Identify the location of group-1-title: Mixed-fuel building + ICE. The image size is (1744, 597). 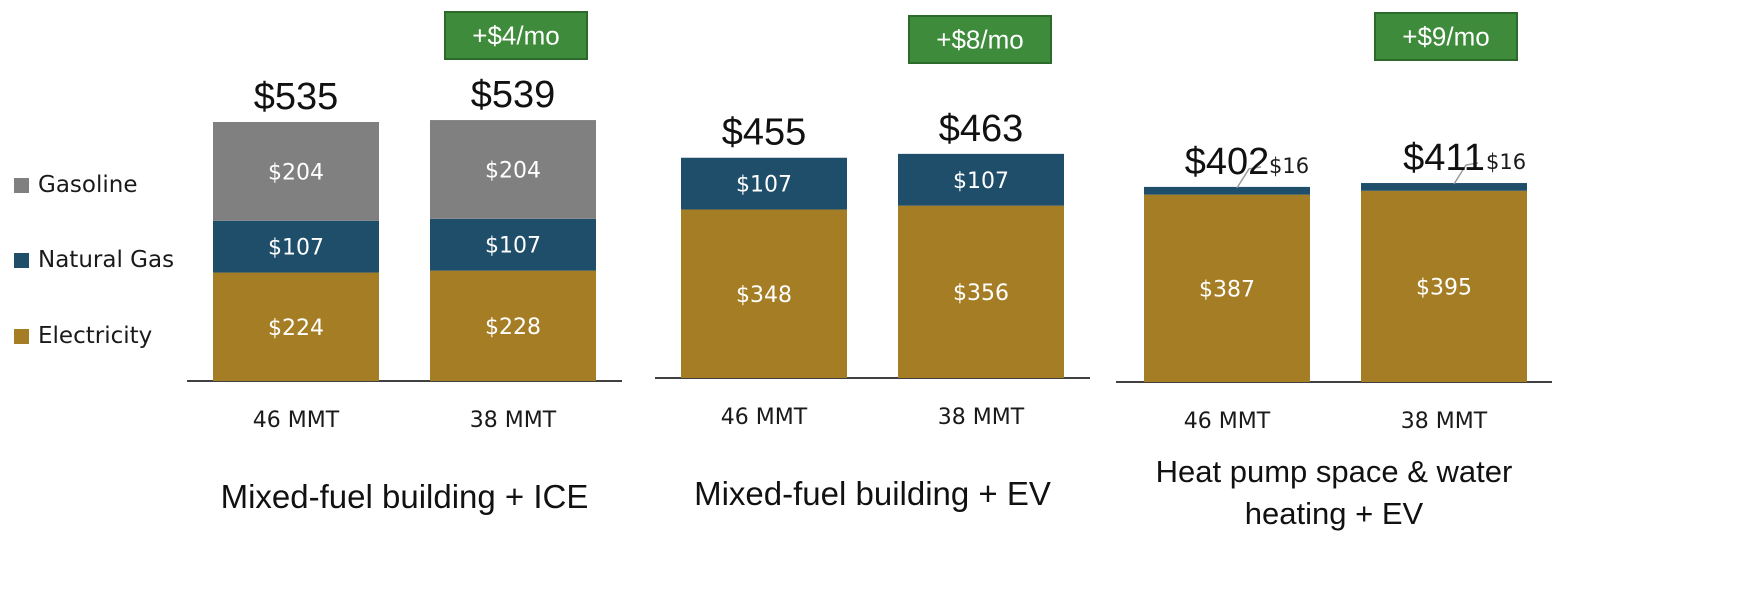
(405, 496).